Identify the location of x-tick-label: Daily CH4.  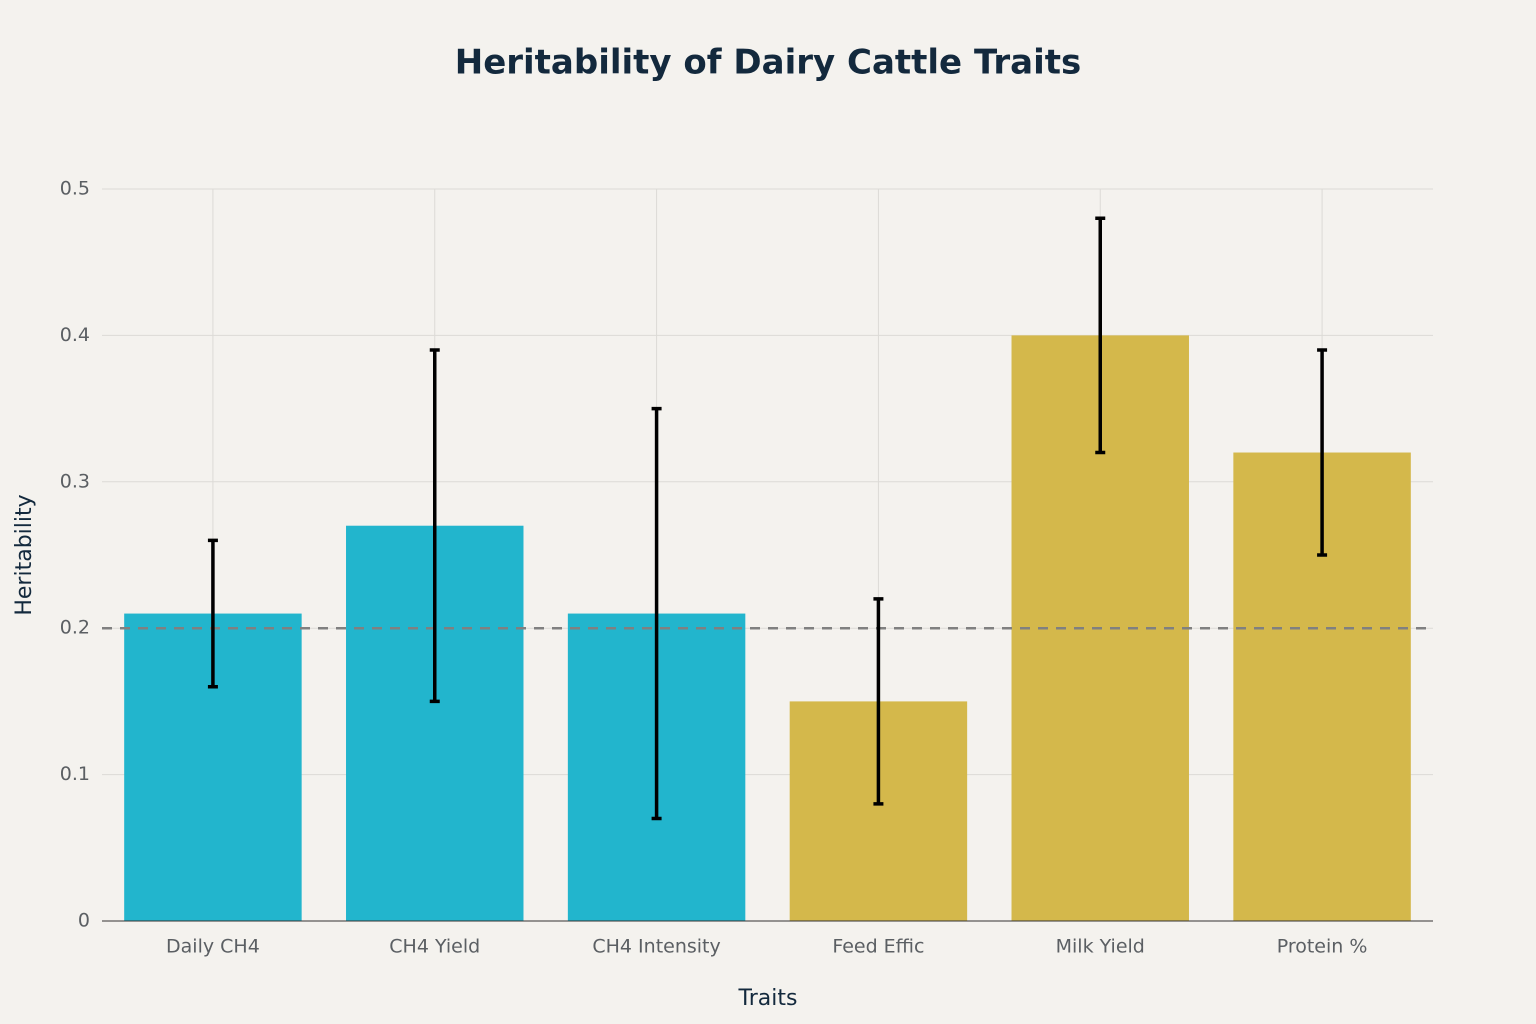
(213, 947).